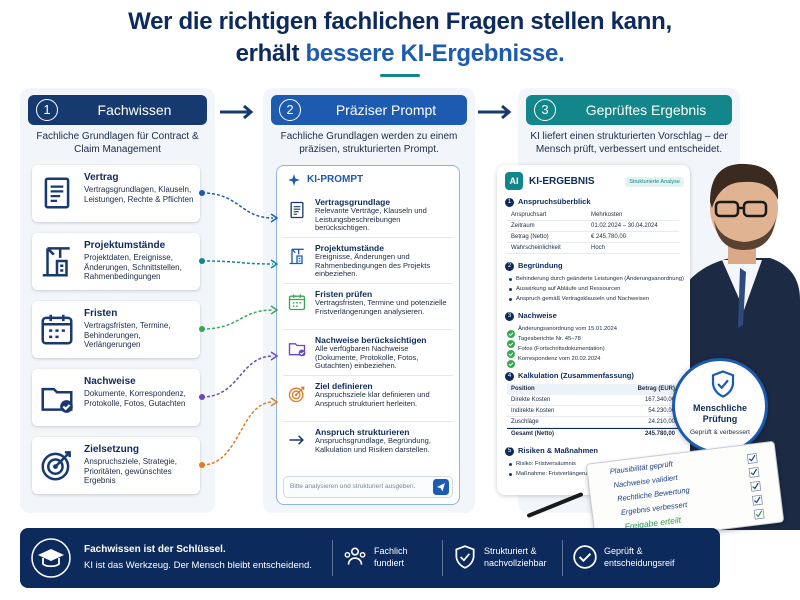 The width and height of the screenshot is (800, 600). What do you see at coordinates (125, 245) in the screenshot?
I see `knowledge-title: Projektumstände` at bounding box center [125, 245].